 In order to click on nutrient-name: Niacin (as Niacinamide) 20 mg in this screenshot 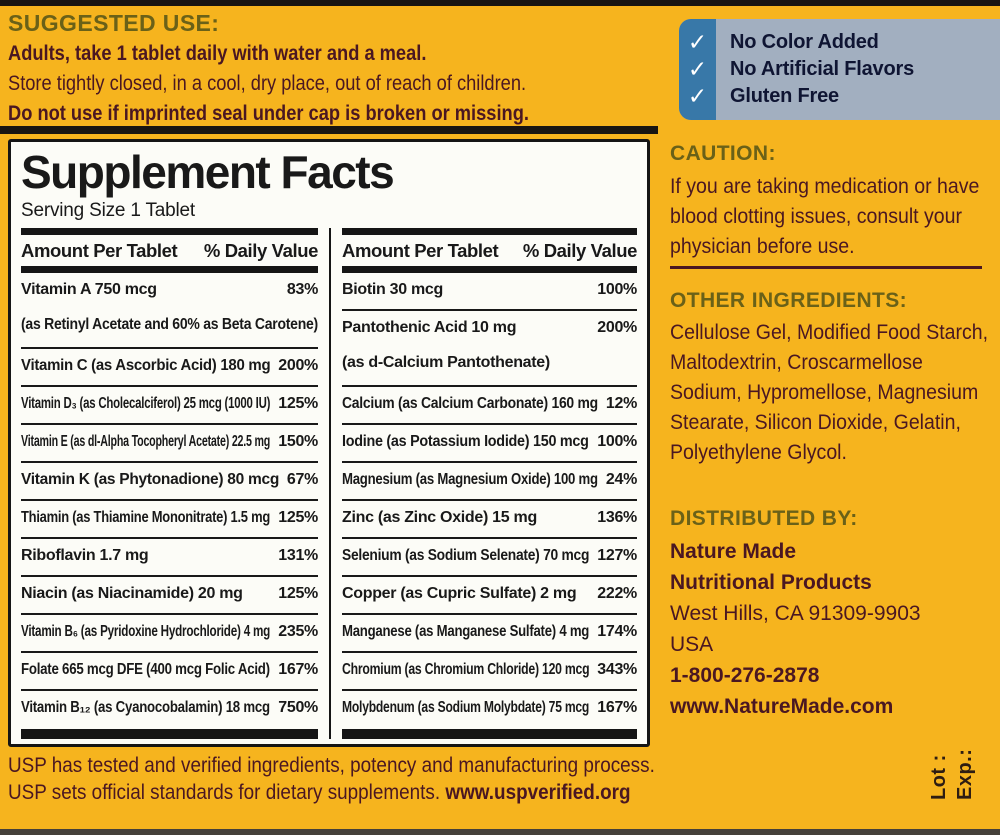, I will do `click(132, 593)`.